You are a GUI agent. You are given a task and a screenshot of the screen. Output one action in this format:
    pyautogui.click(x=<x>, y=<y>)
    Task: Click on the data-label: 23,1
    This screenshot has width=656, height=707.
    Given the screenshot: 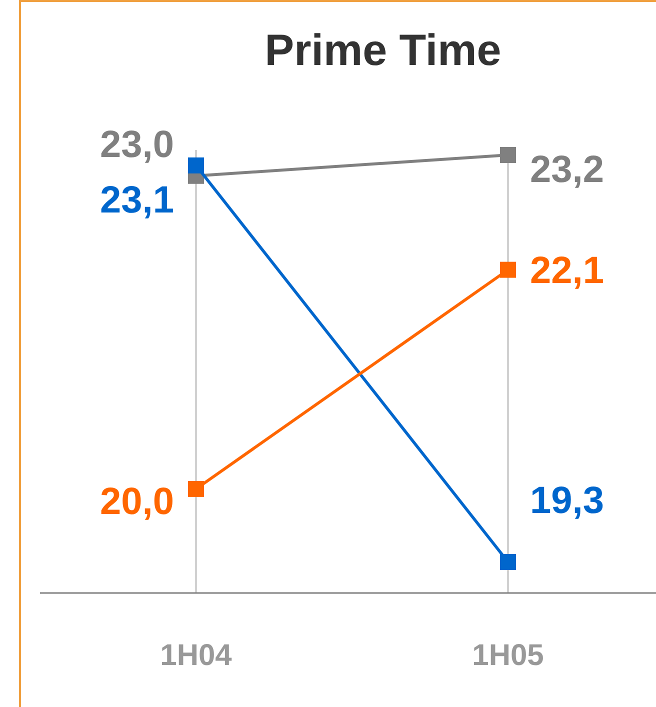 What is the action you would take?
    pyautogui.click(x=137, y=200)
    